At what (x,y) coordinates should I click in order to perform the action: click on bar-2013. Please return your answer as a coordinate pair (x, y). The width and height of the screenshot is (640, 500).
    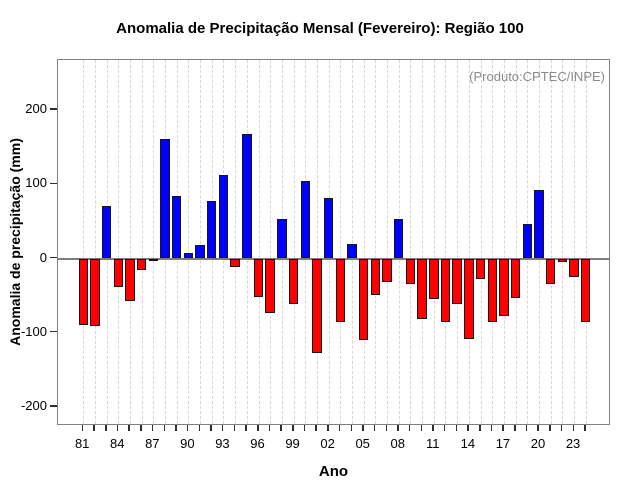
    Looking at the image, I should click on (457, 281).